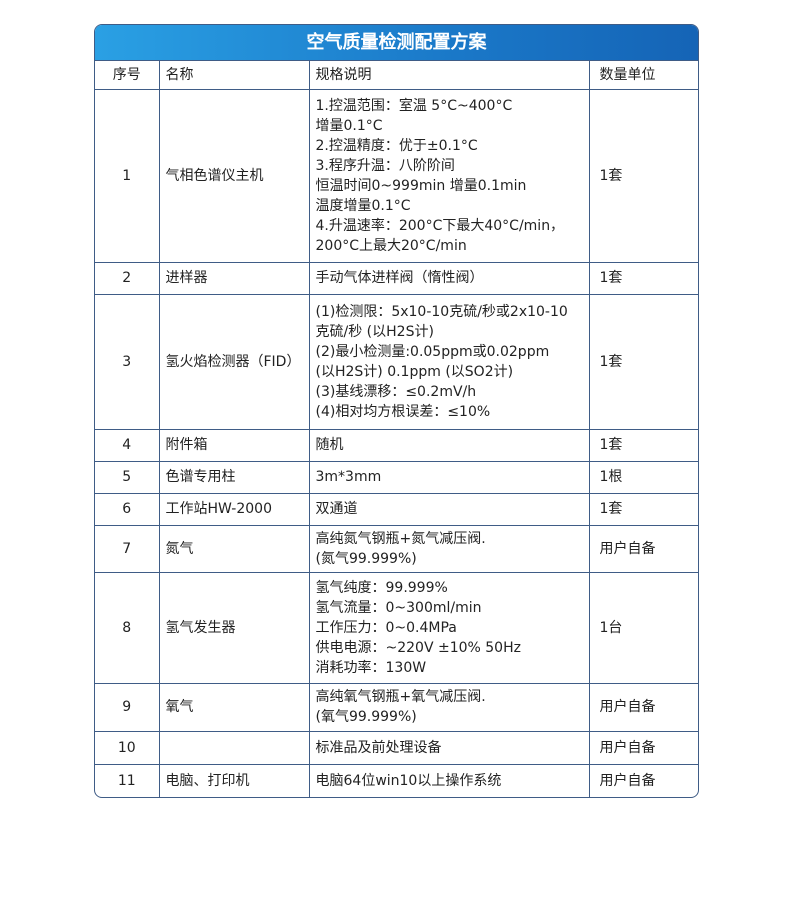 The width and height of the screenshot is (790, 903). I want to click on spec-line: 增量0.1°C, so click(349, 125).